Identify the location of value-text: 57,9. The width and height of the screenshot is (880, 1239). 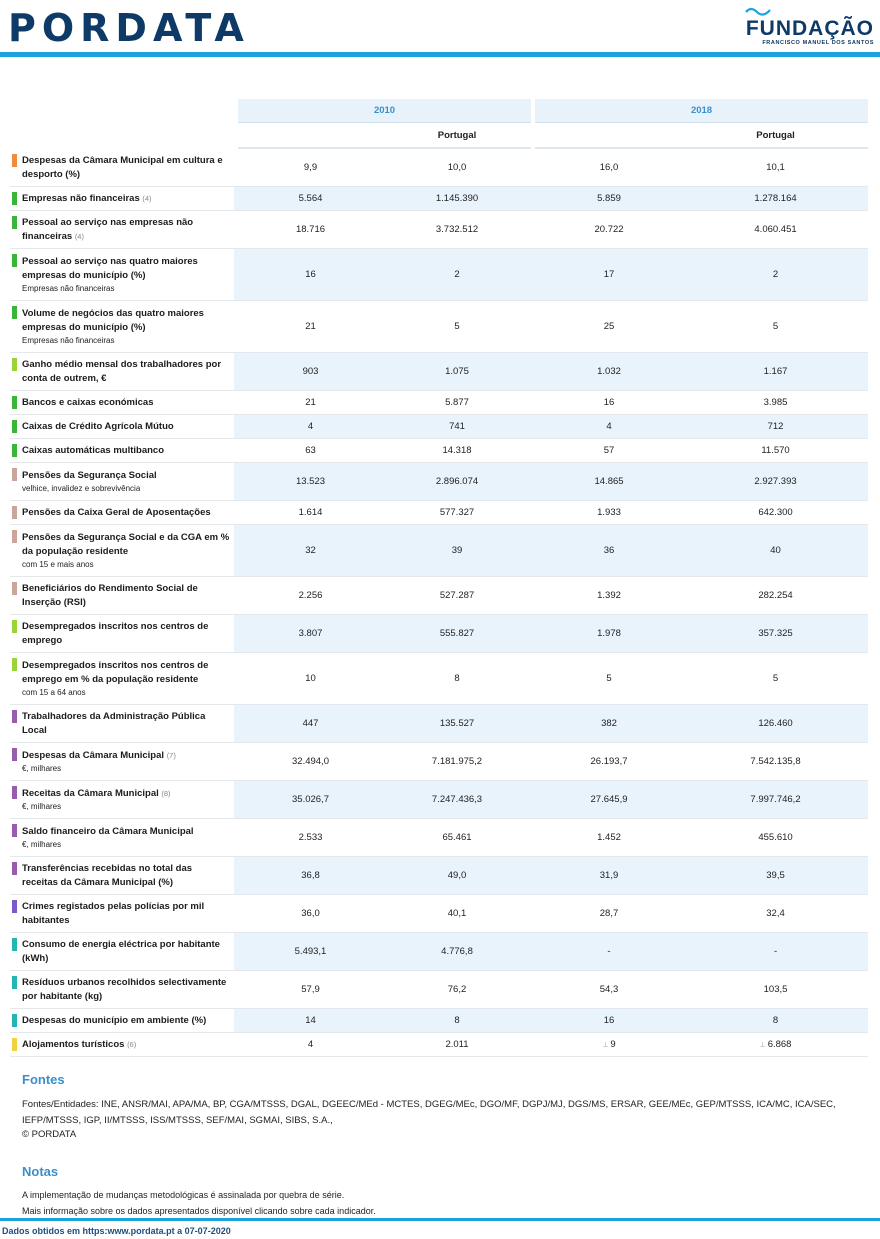
(310, 989).